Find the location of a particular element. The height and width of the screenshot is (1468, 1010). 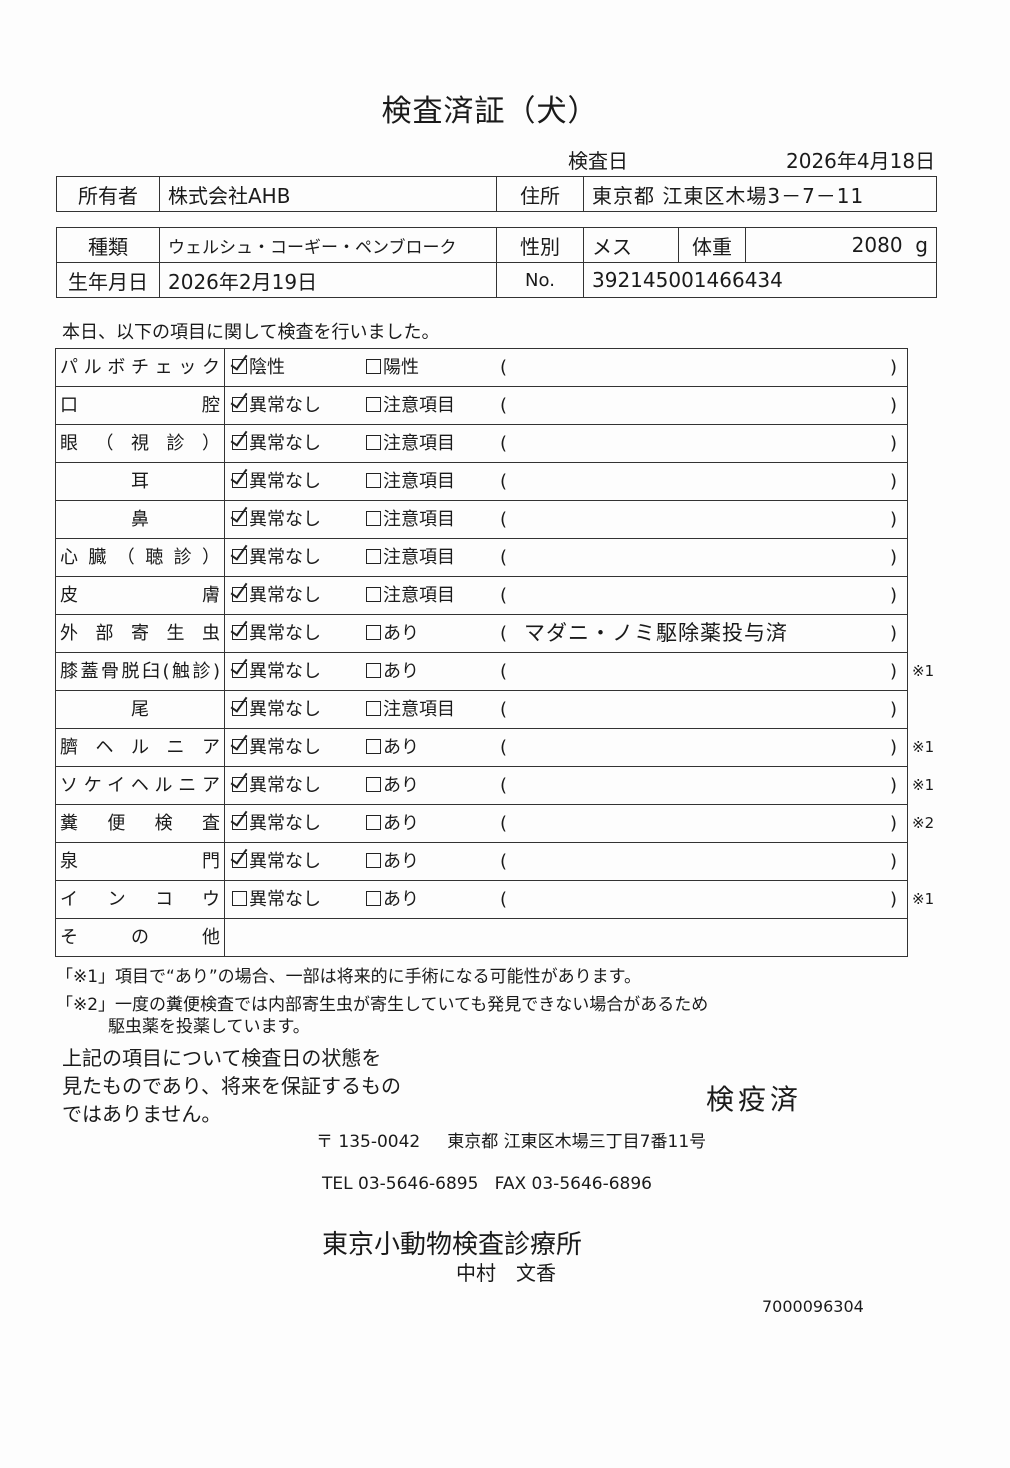

checklist-row: 眼（視診） 異常なし 注意項目 ( ) is located at coordinates (481, 444).